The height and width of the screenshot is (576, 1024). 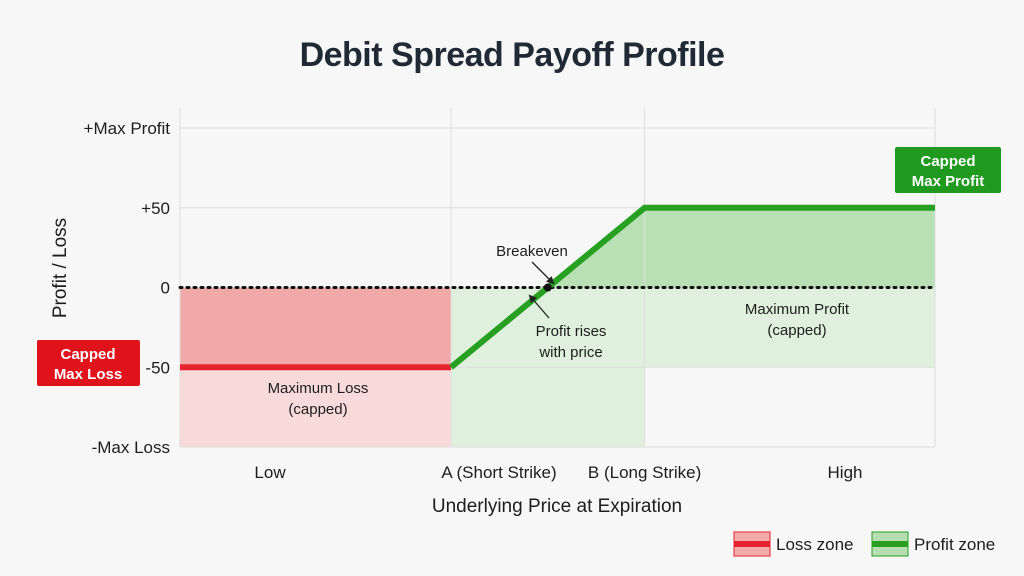 I want to click on profit-rises-label-line1: Profit rises, so click(x=571, y=331).